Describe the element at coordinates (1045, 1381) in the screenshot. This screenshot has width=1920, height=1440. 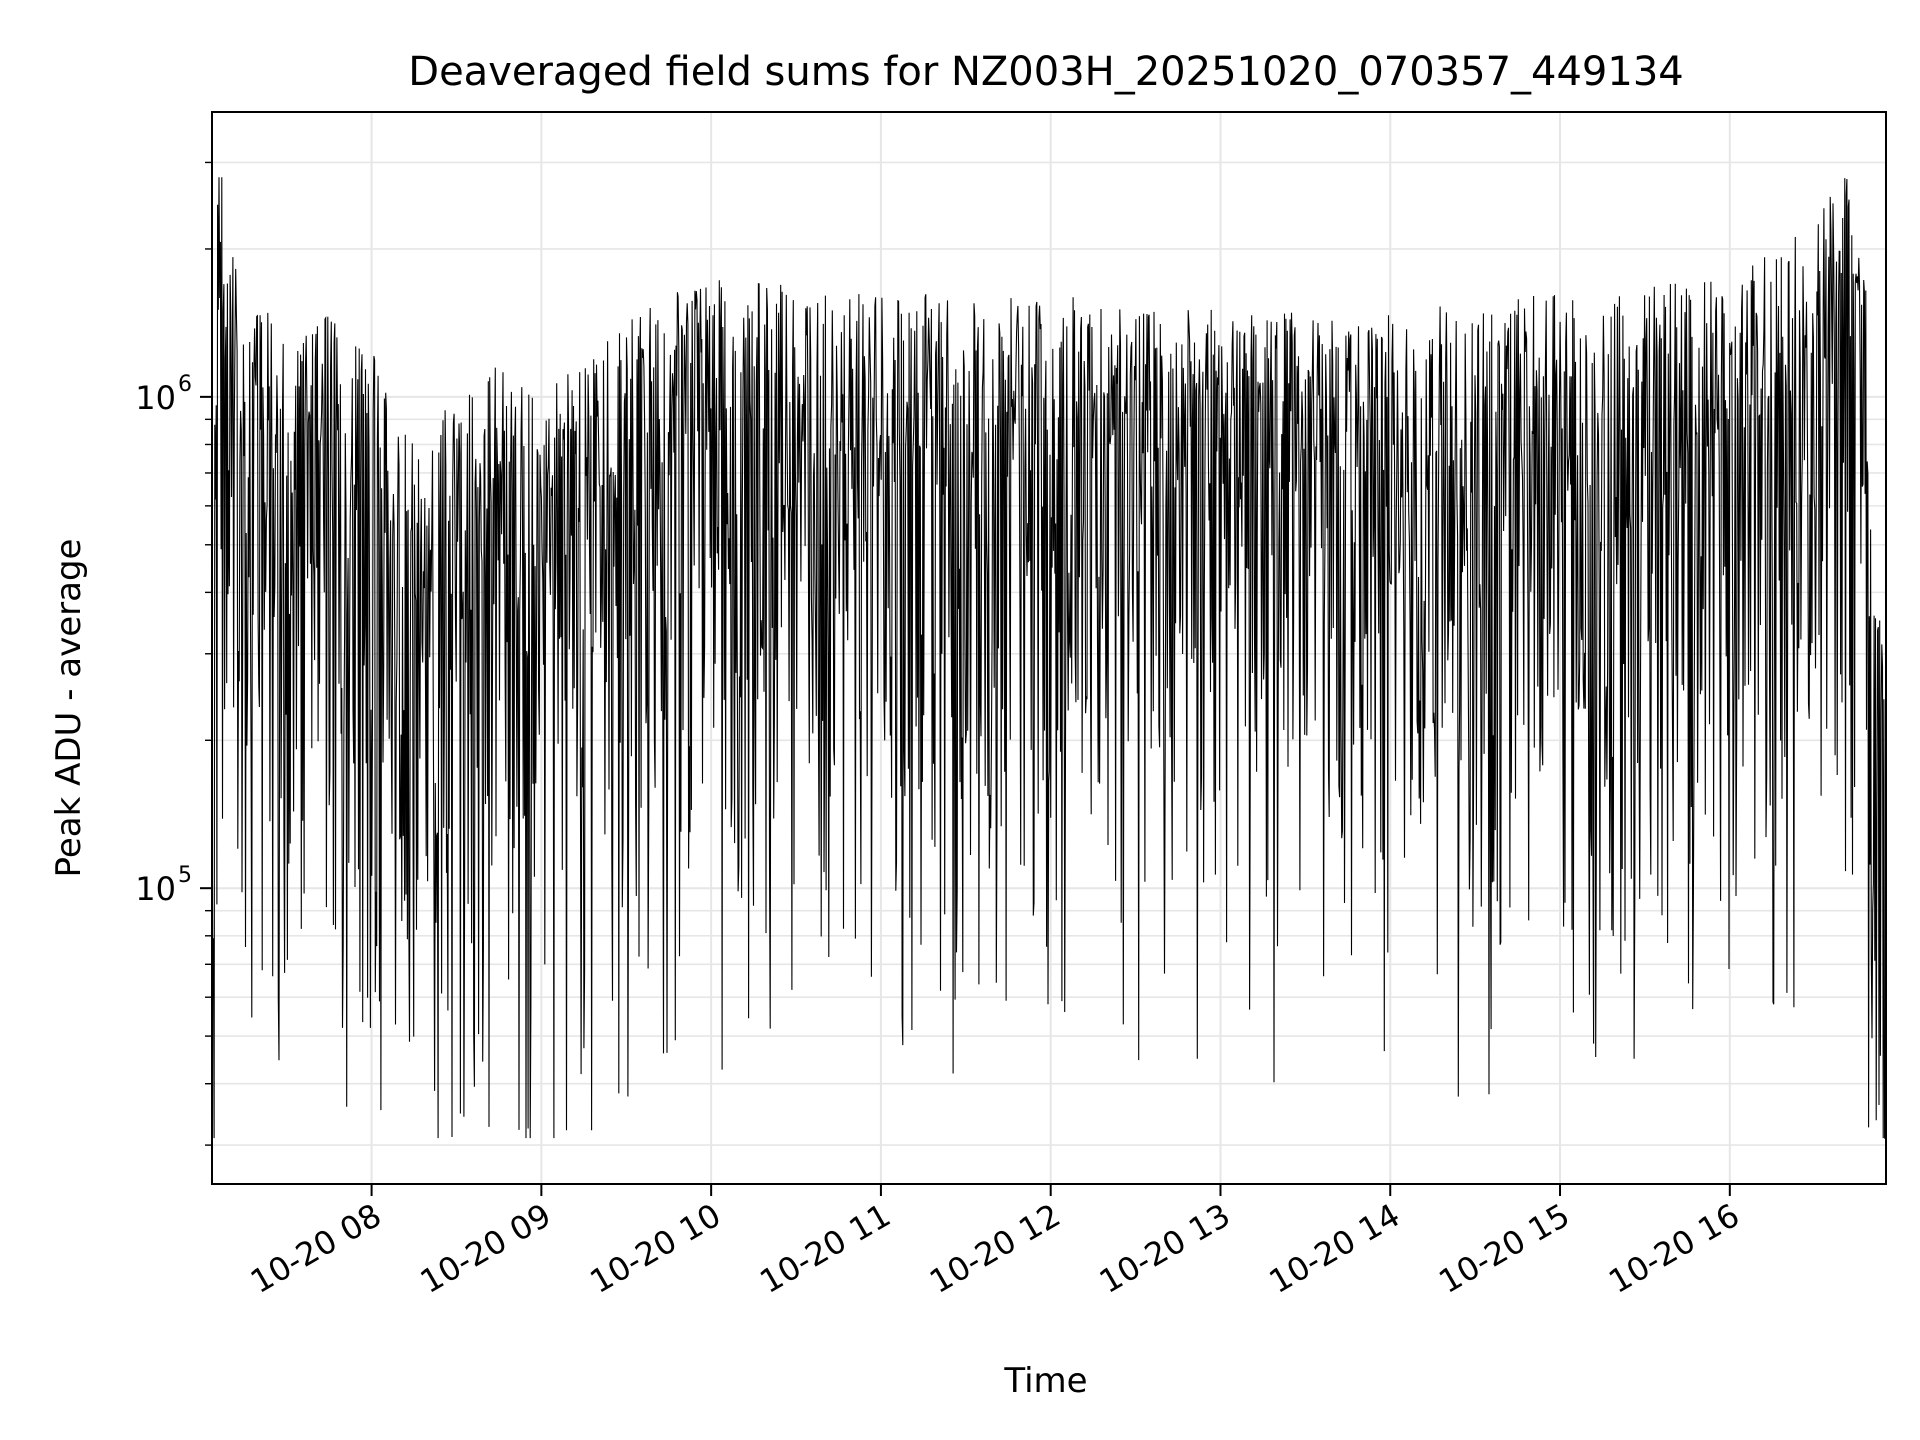
I see `x-axis-label: Time` at that location.